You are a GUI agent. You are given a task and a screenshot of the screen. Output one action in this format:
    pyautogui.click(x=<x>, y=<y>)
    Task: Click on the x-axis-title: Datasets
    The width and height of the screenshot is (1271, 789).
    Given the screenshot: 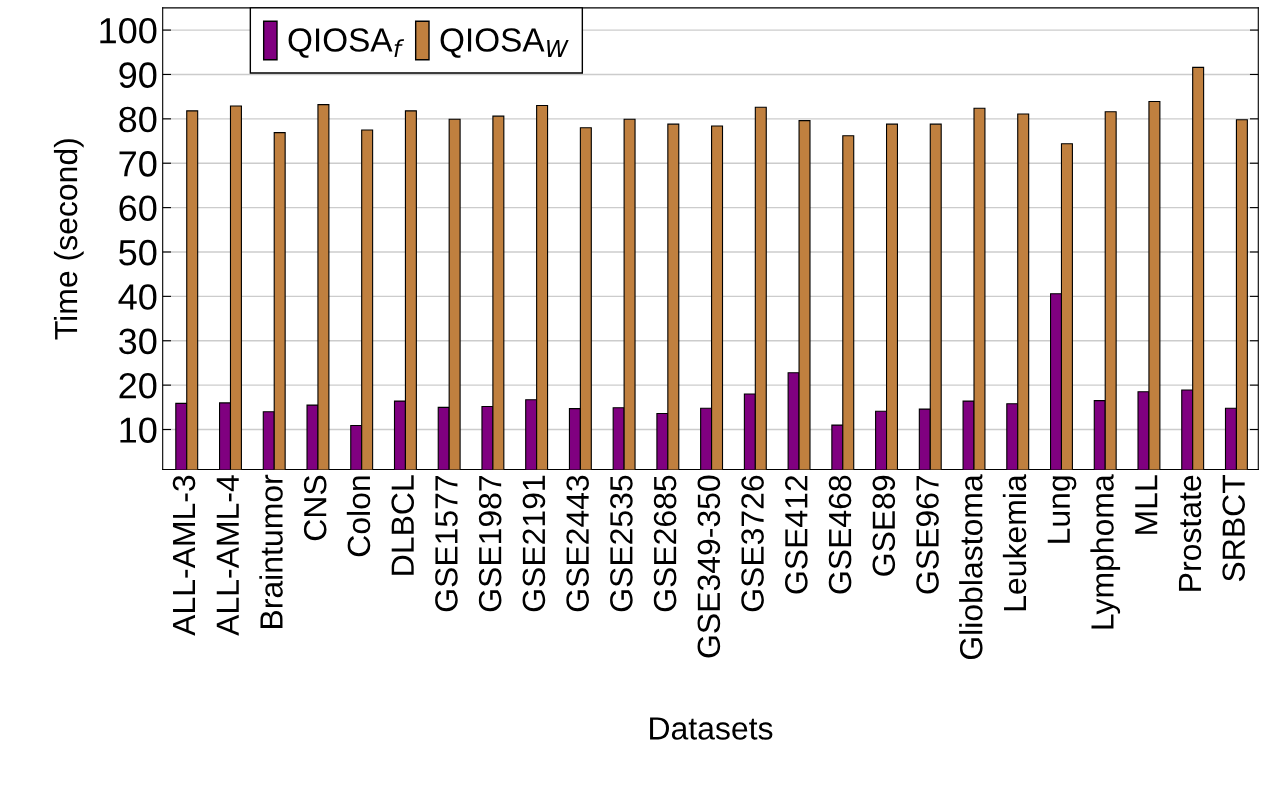 What is the action you would take?
    pyautogui.click(x=711, y=728)
    